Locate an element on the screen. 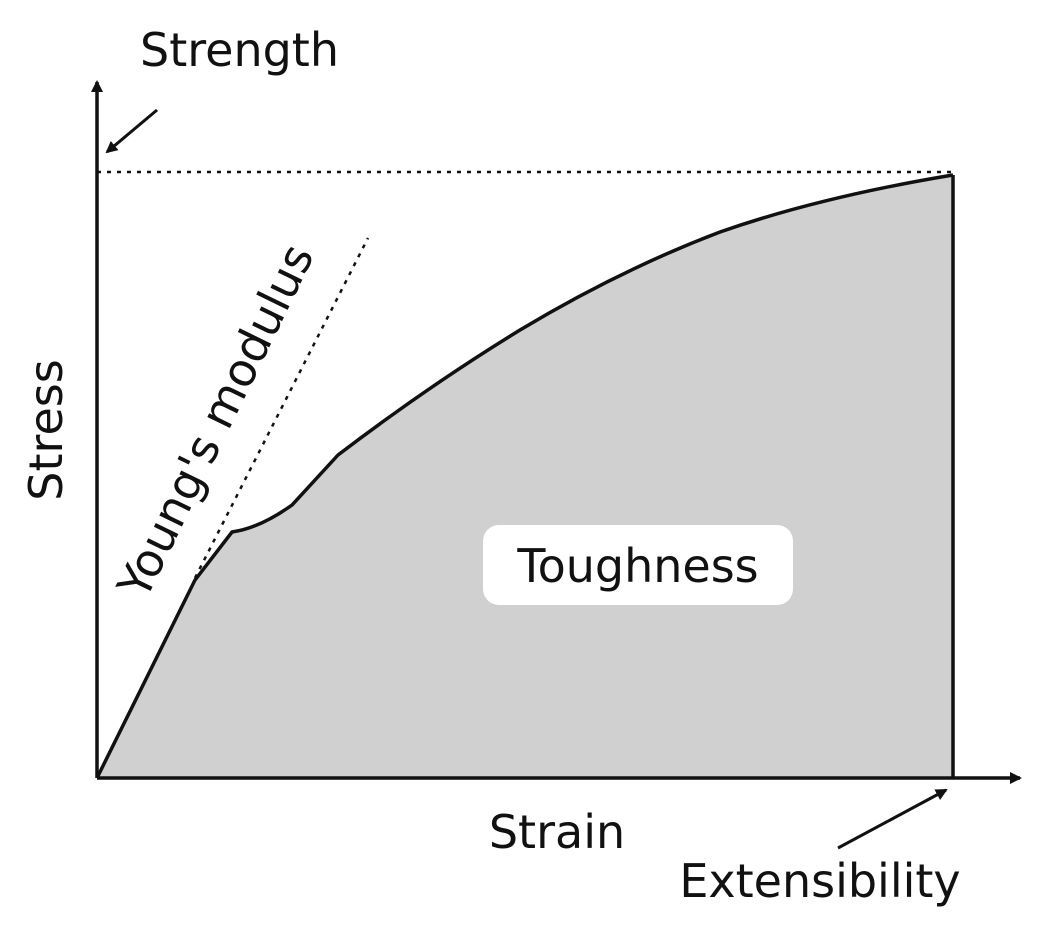 This screenshot has height=929, width=1043. strain-axis-label: Strain is located at coordinates (557, 832).